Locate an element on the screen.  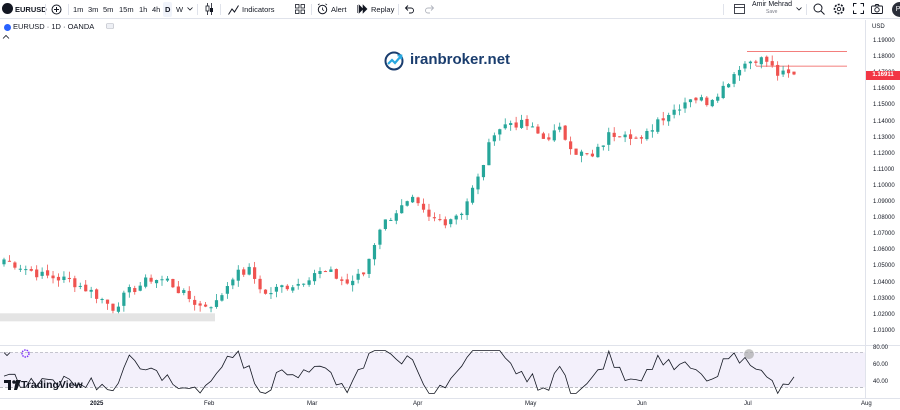
indicators-icon is located at coordinates (233, 9).